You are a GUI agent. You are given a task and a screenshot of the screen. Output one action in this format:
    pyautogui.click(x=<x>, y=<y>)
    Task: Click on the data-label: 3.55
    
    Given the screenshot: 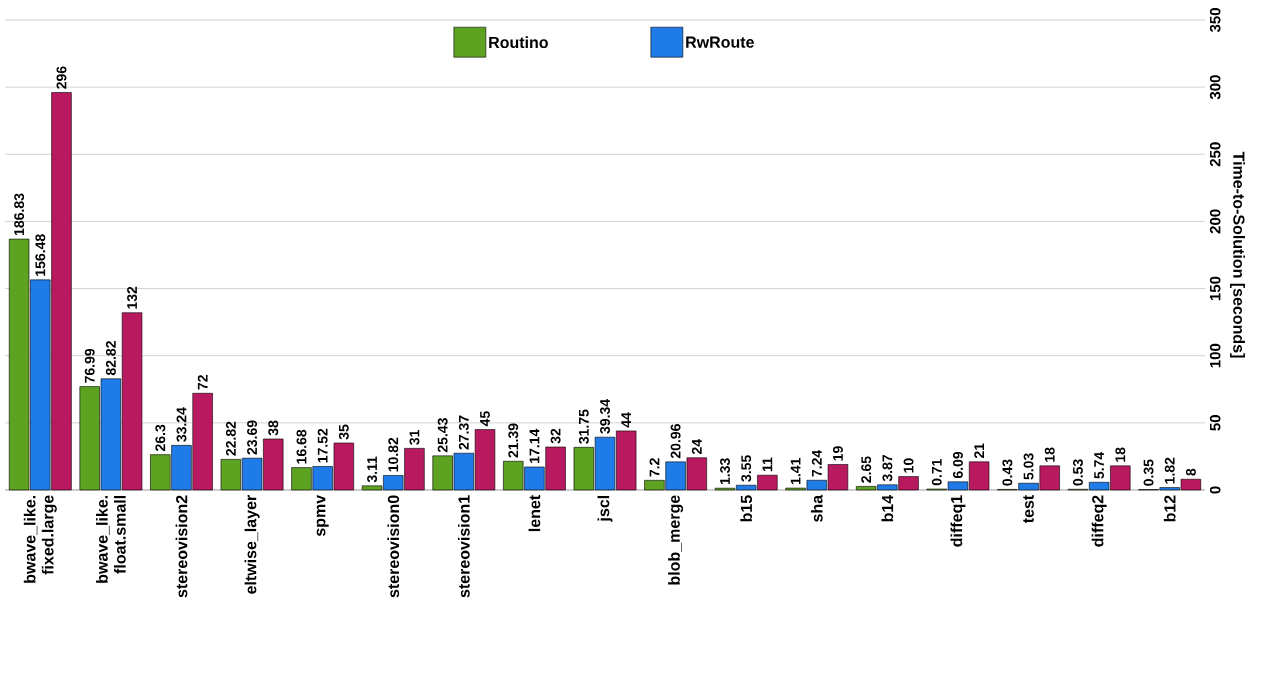 What is the action you would take?
    pyautogui.click(x=746, y=468)
    